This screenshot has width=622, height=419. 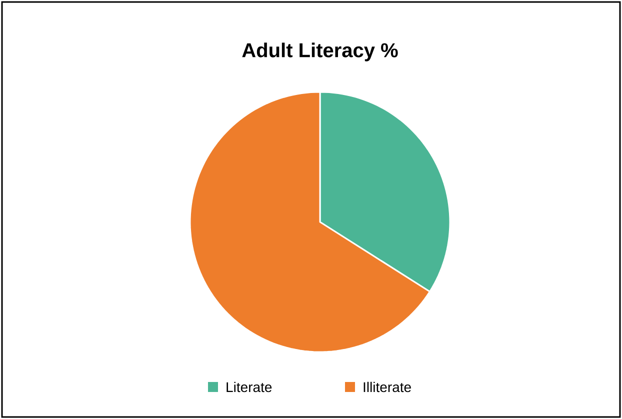 I want to click on legend-label: Literate, so click(x=249, y=387).